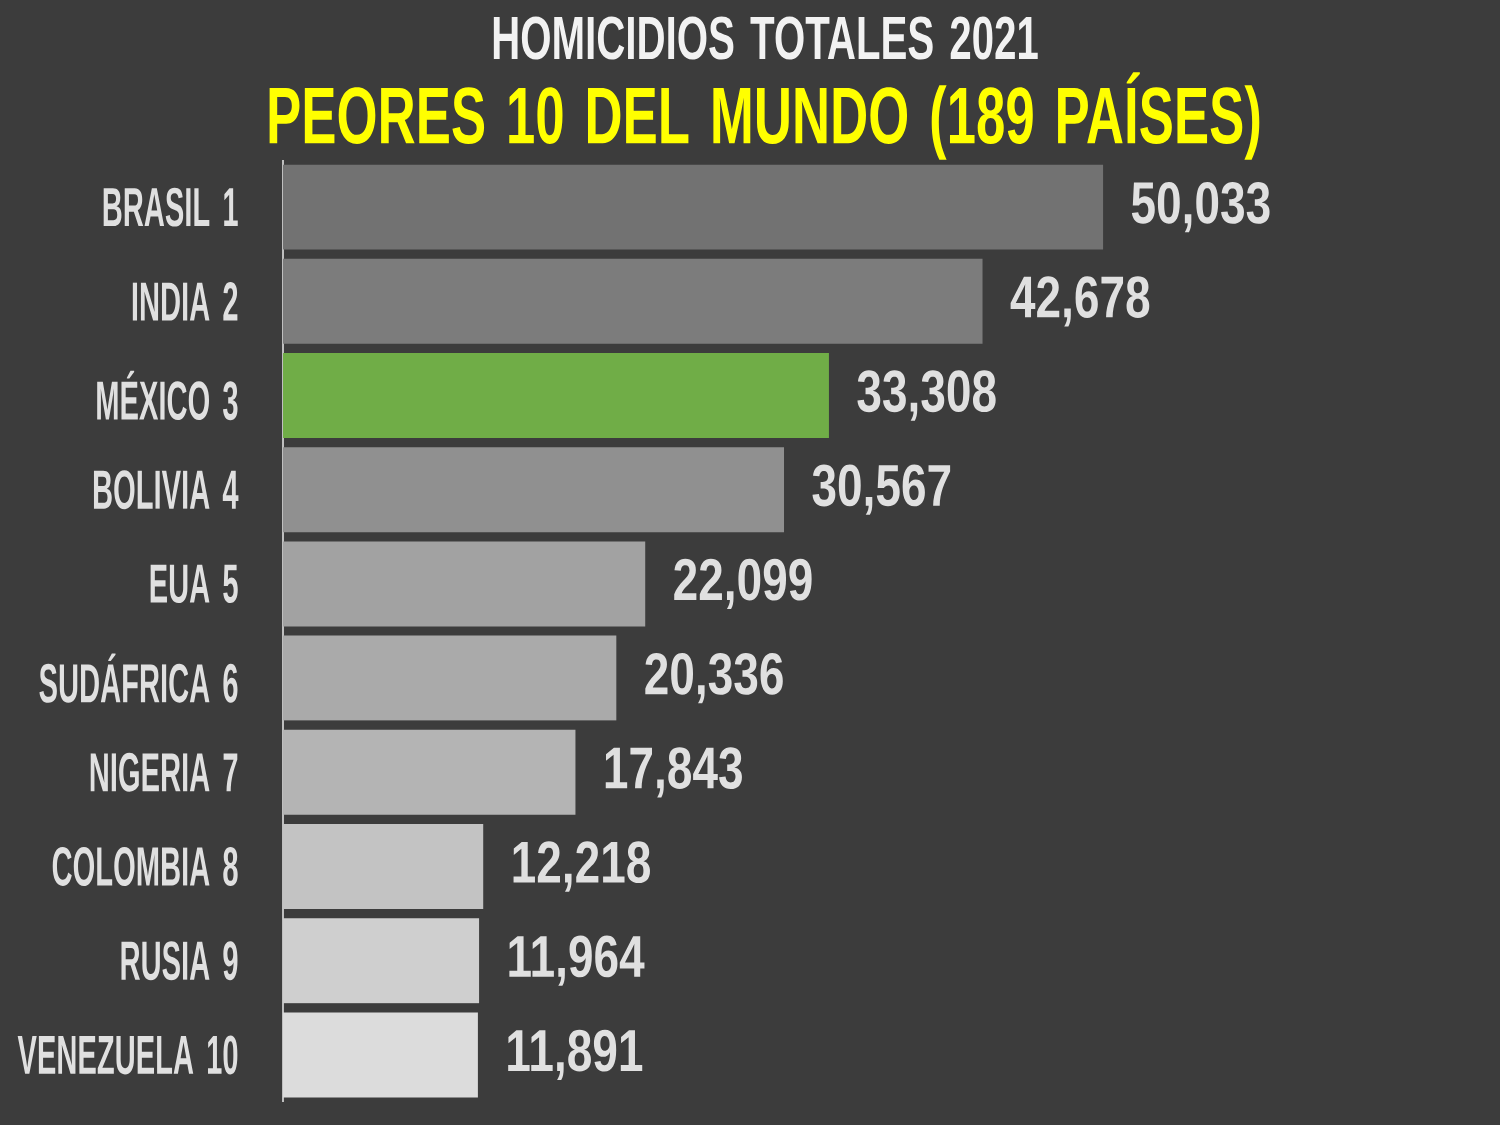  Describe the element at coordinates (179, 961) in the screenshot. I see `y-tick-label: RUSIA 9` at that location.